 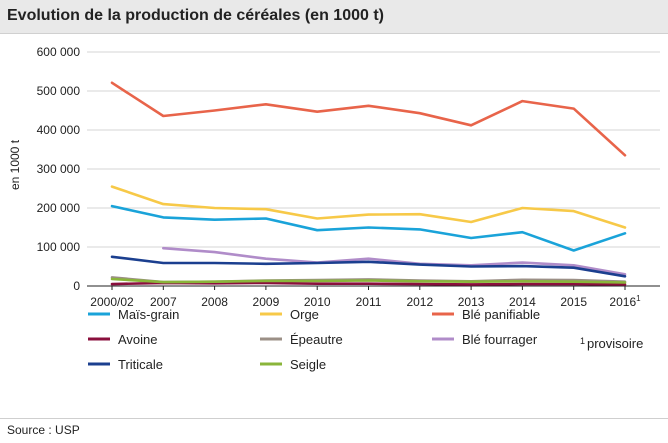 What do you see at coordinates (304, 314) in the screenshot?
I see `legend-label: Orge` at bounding box center [304, 314].